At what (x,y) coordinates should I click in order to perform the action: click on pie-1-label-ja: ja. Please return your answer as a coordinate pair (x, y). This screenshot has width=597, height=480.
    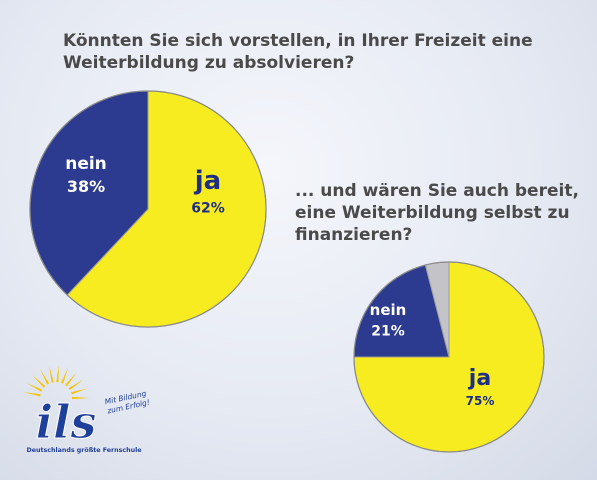
    Looking at the image, I should click on (207, 181).